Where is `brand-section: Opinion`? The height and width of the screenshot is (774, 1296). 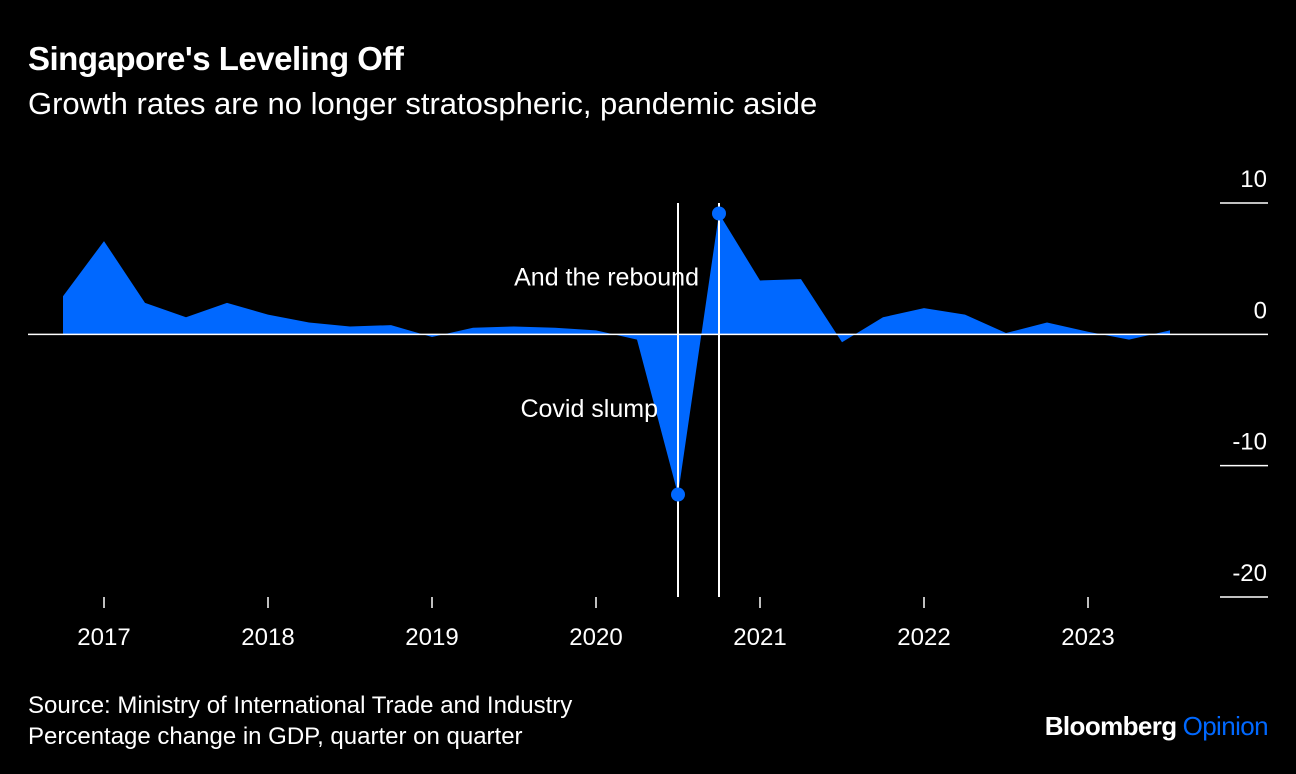 brand-section: Opinion is located at coordinates (1225, 726).